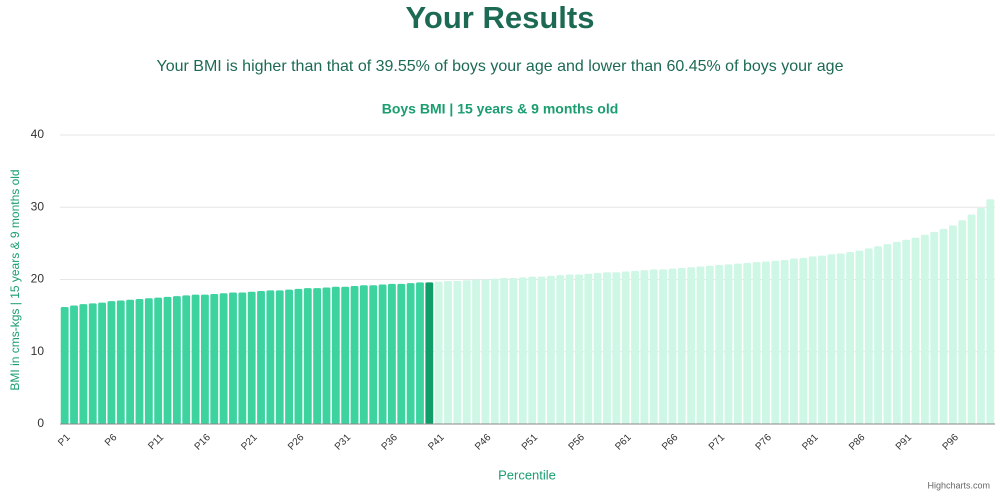 The height and width of the screenshot is (500, 1000). What do you see at coordinates (764, 442) in the screenshot?
I see `x-tick-label: P76` at bounding box center [764, 442].